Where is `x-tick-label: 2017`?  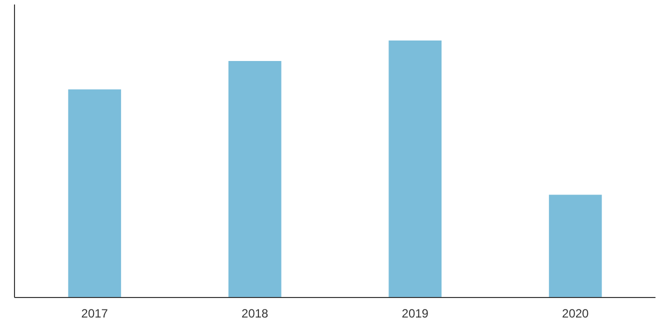
x-tick-label: 2017 is located at coordinates (94, 313).